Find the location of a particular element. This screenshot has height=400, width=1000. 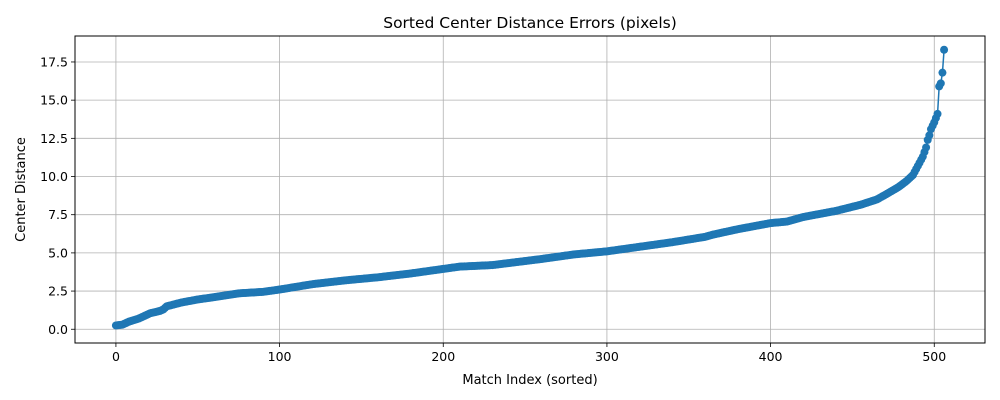

y-tick-label: 10.0 is located at coordinates (54, 176).